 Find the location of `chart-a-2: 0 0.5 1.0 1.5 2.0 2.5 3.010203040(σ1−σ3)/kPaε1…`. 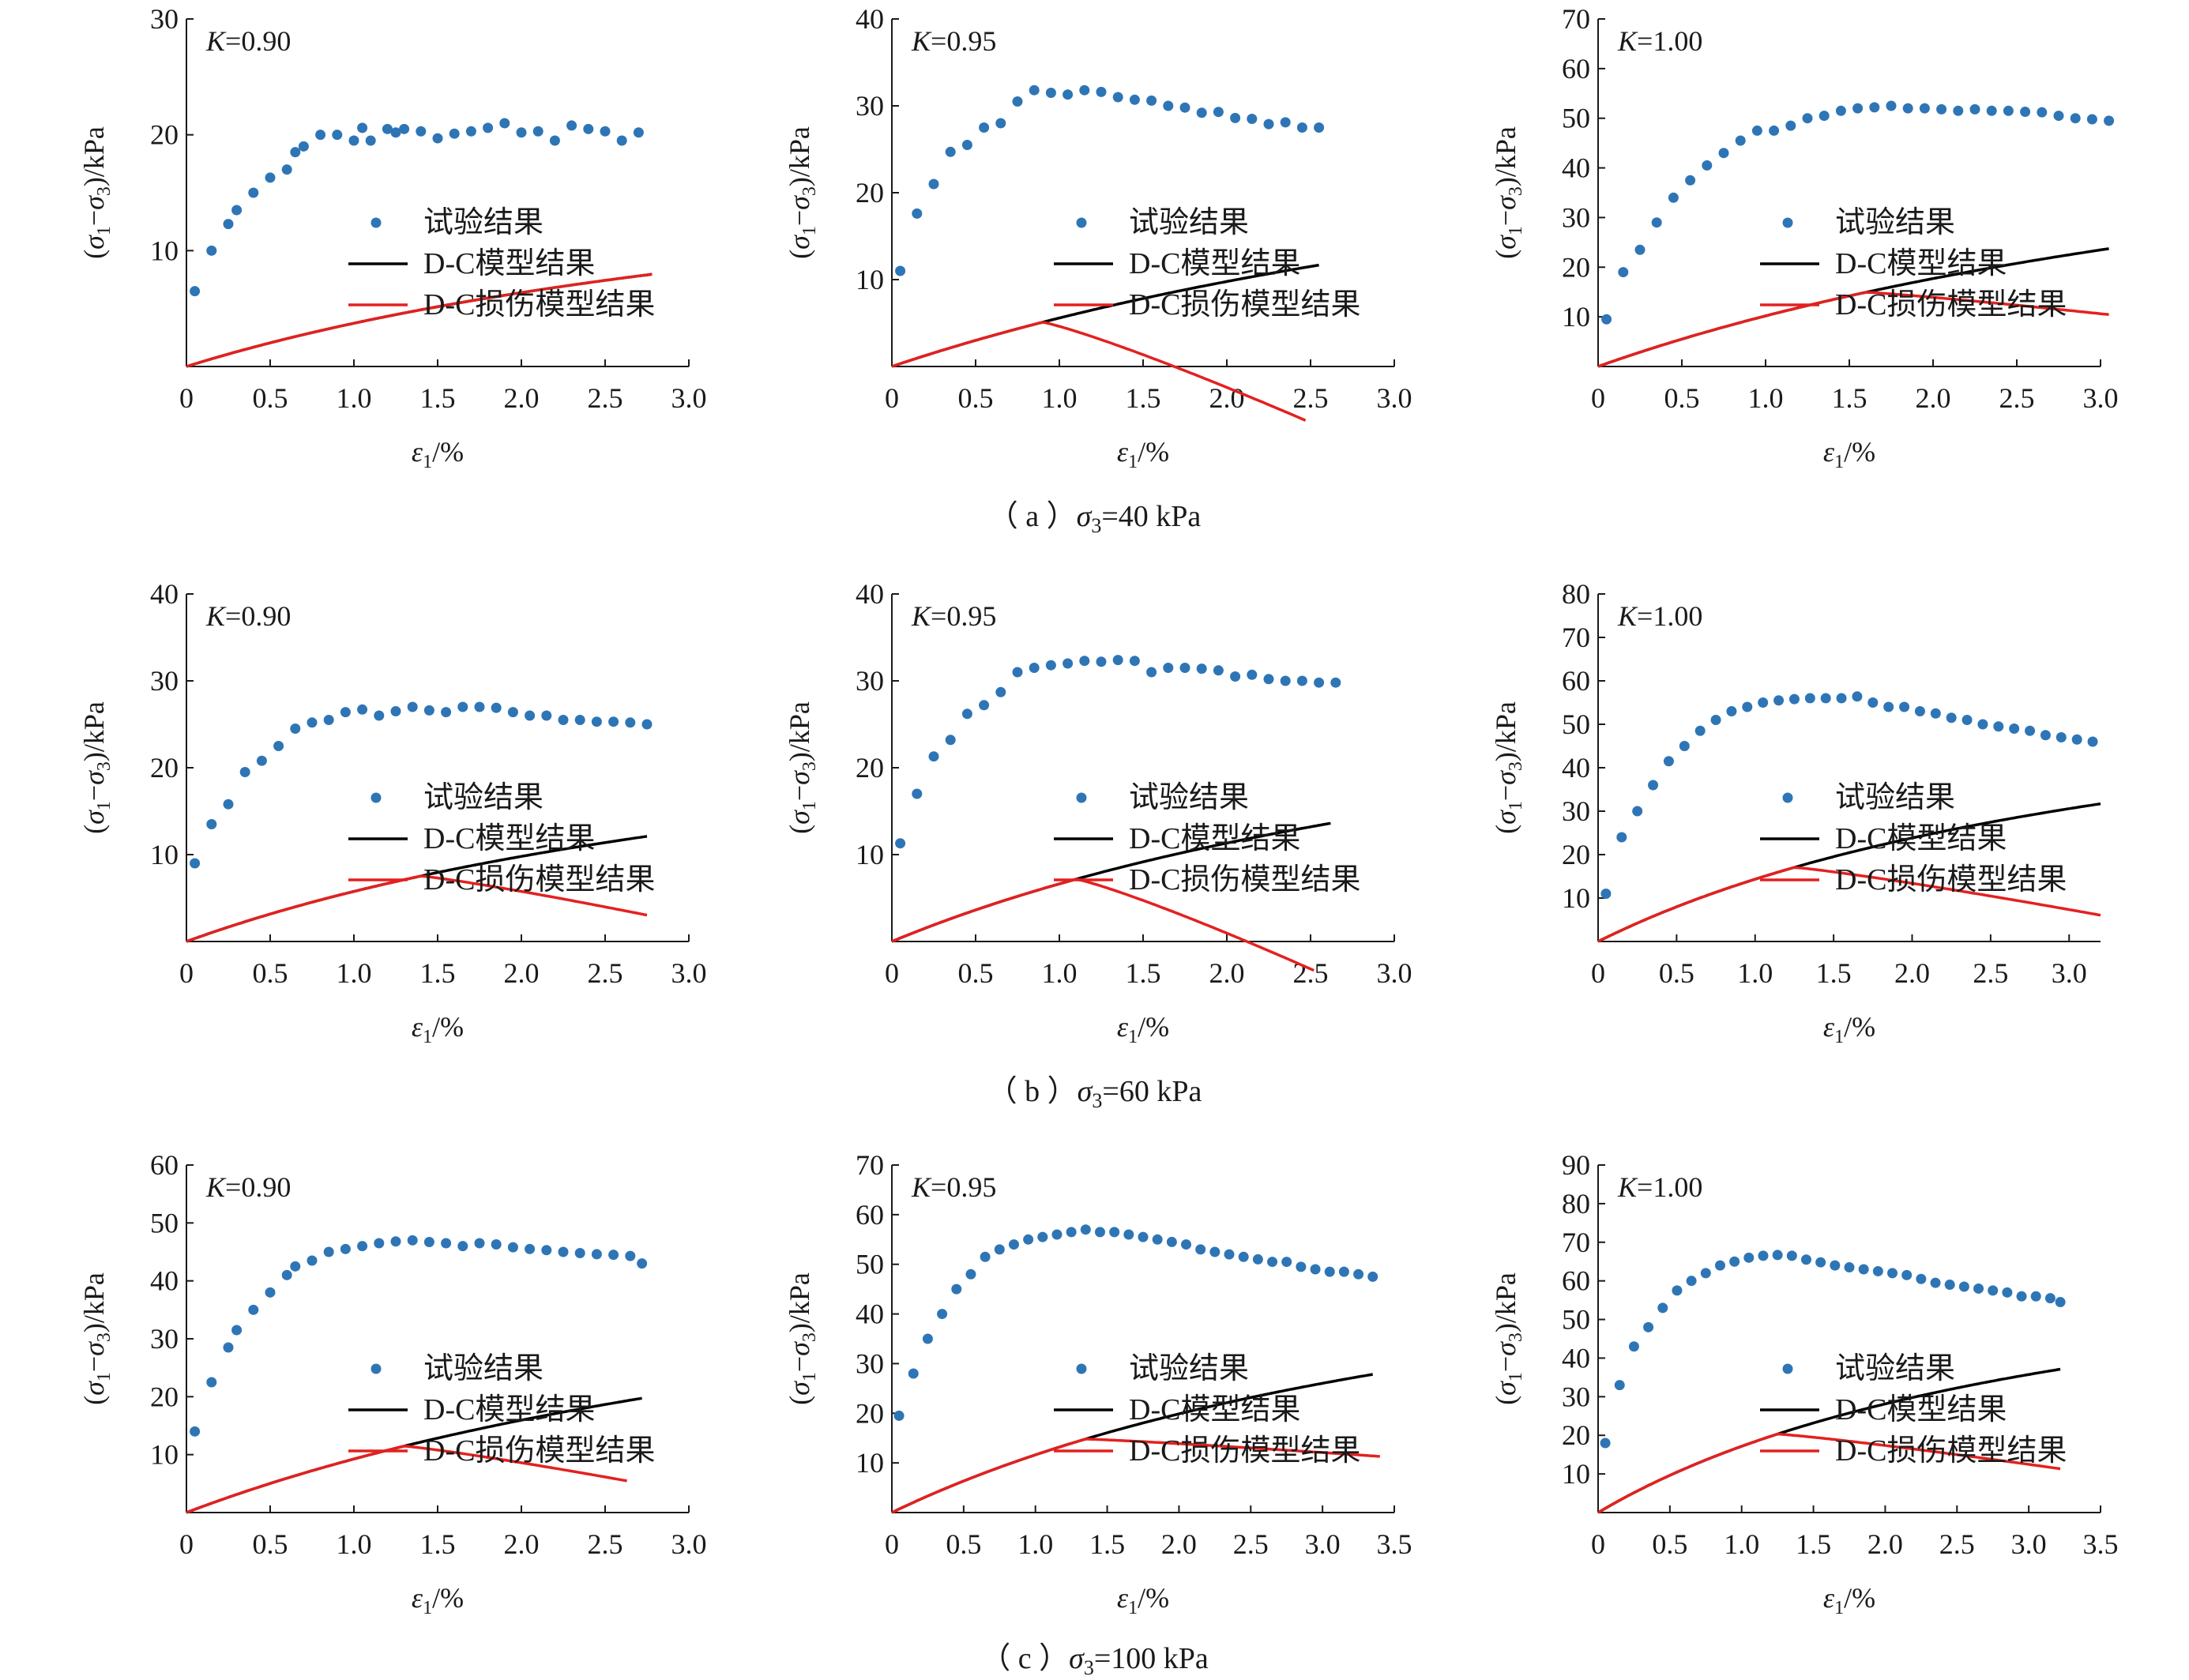

chart-a-2: 0 0.5 1.0 1.5 2.0 2.5 3.010203040(σ1−σ3)/kPaε1… is located at coordinates (1098, 237).